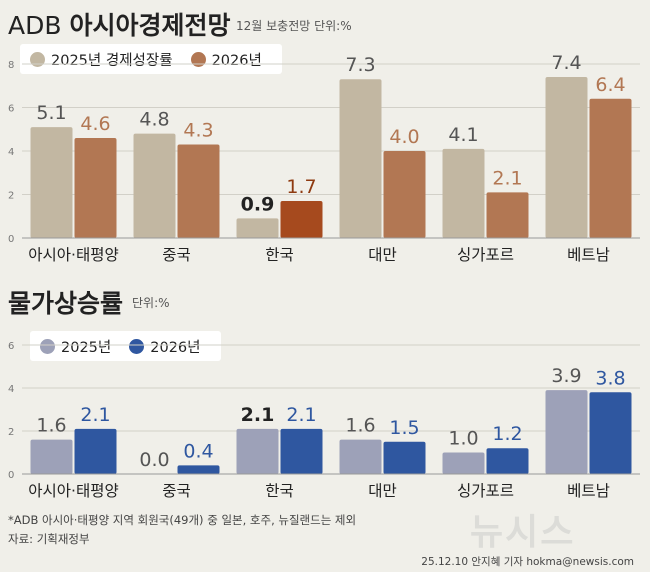  I want to click on legend-item-2025-cpi: 2025년, so click(75, 346).